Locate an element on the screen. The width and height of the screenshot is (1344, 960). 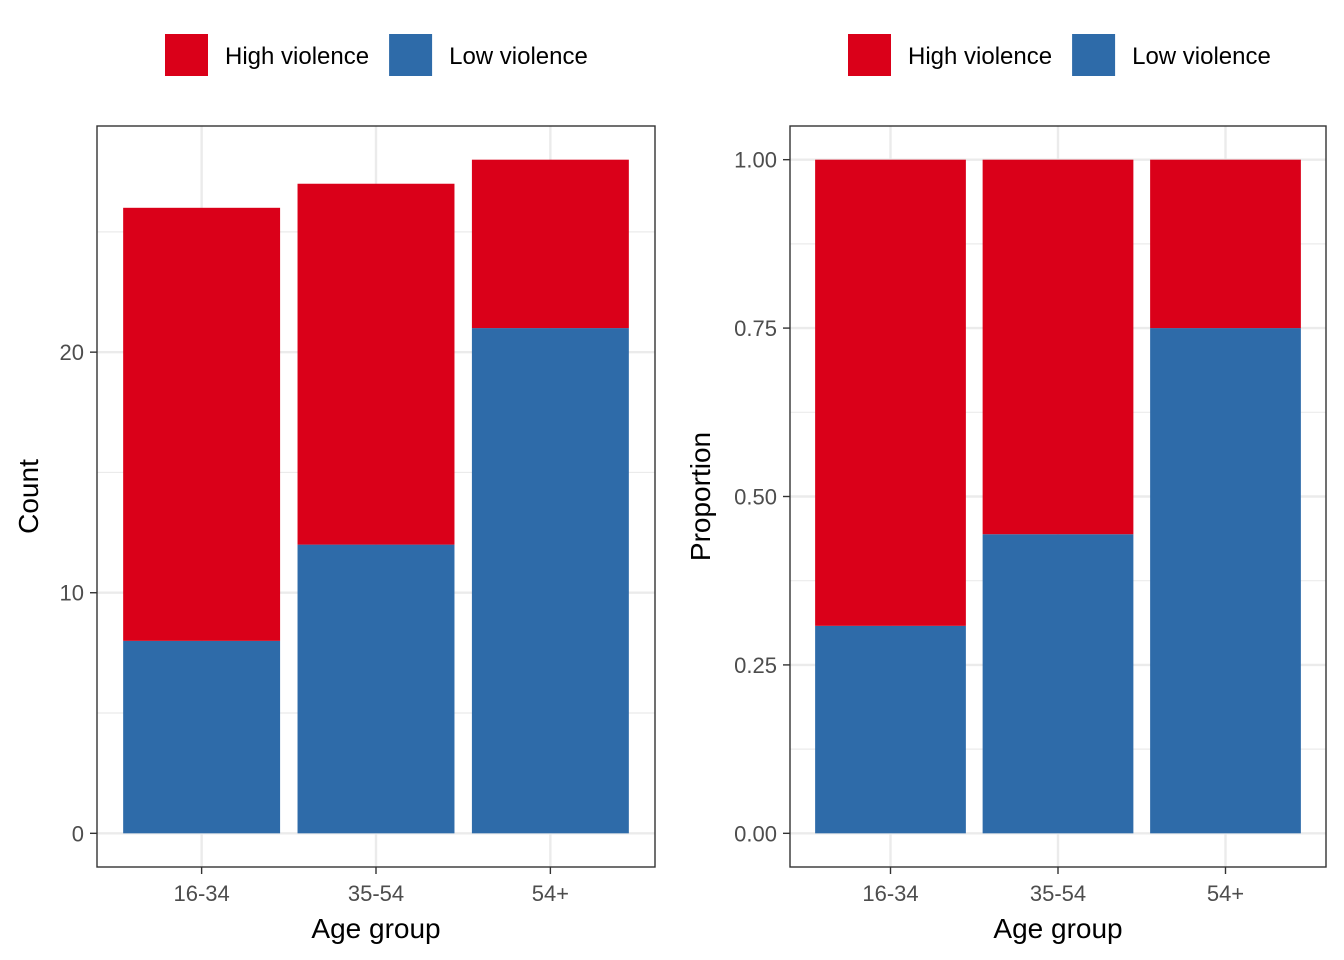
y-tick-label: 0.50 is located at coordinates (755, 497).